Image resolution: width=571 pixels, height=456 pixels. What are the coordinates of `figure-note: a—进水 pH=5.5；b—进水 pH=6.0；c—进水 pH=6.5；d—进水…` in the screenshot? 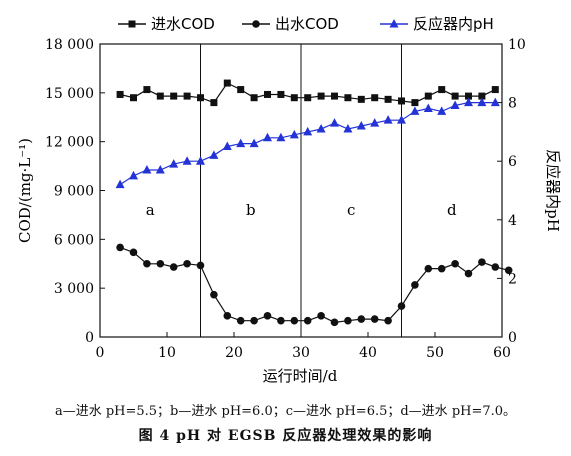 It's located at (285, 411).